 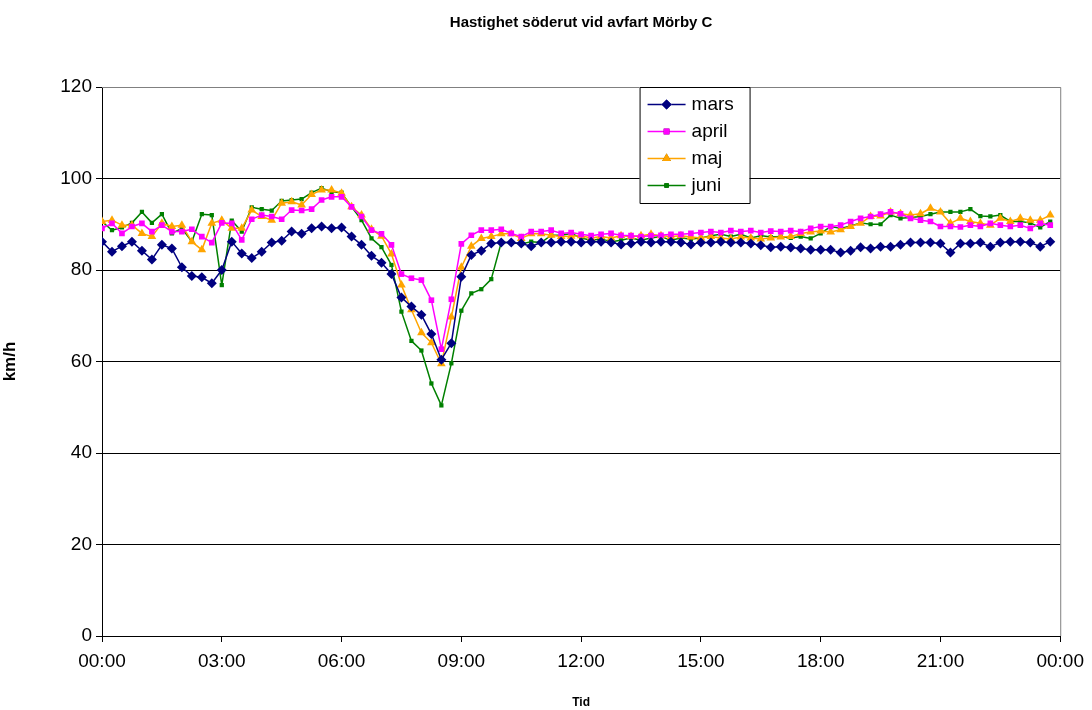 What do you see at coordinates (81, 543) in the screenshot?
I see `y-tick-label: 20` at bounding box center [81, 543].